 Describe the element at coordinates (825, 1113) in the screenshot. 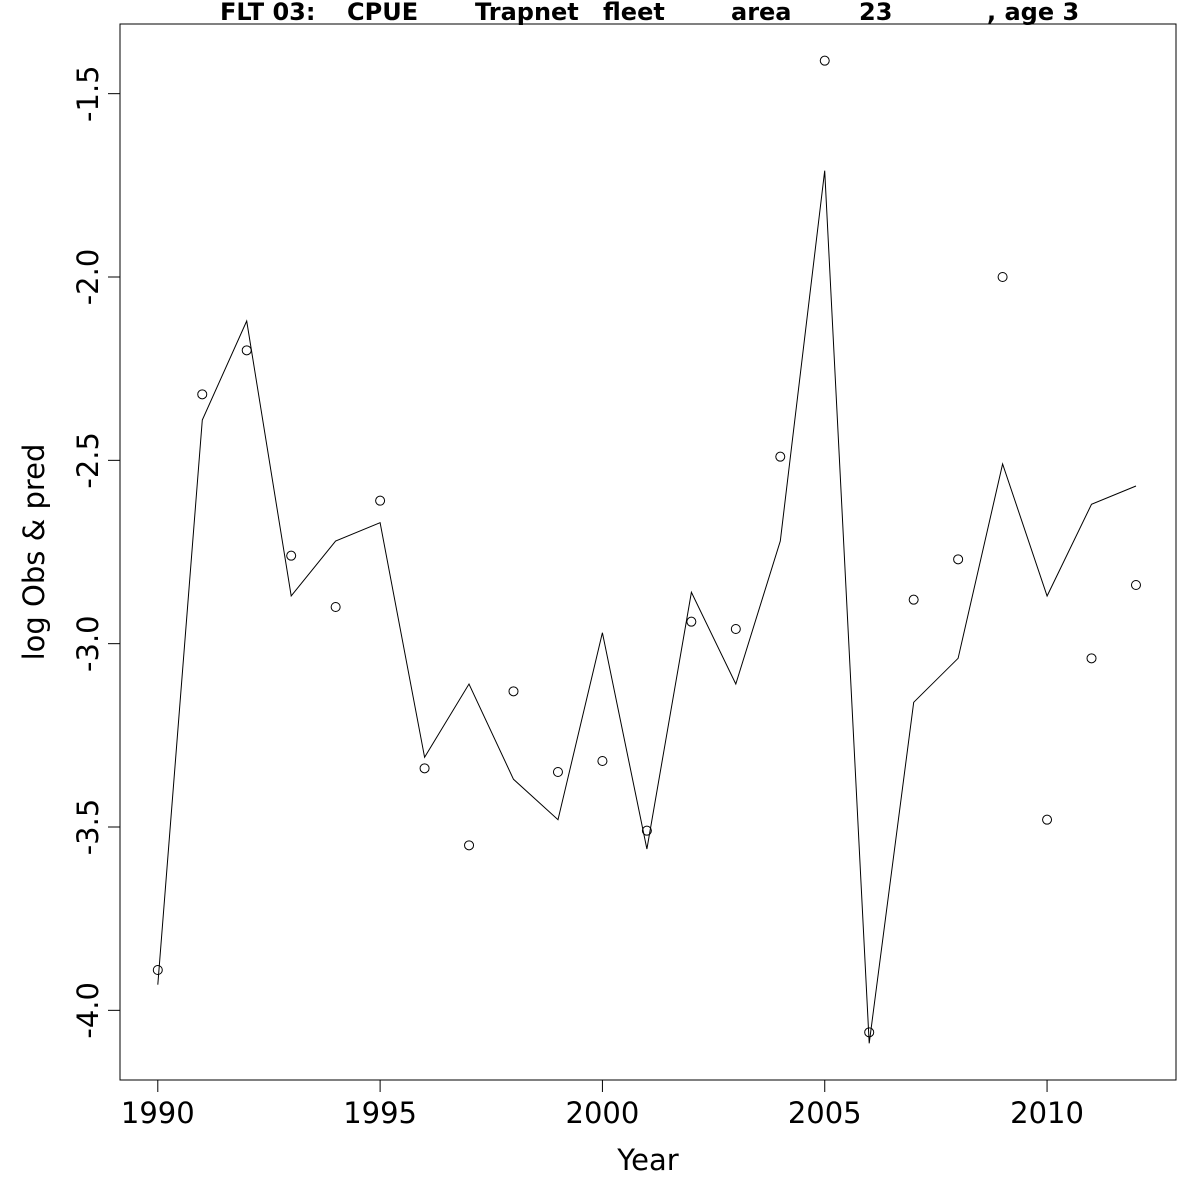

I see `x-tick-label: 2005` at that location.